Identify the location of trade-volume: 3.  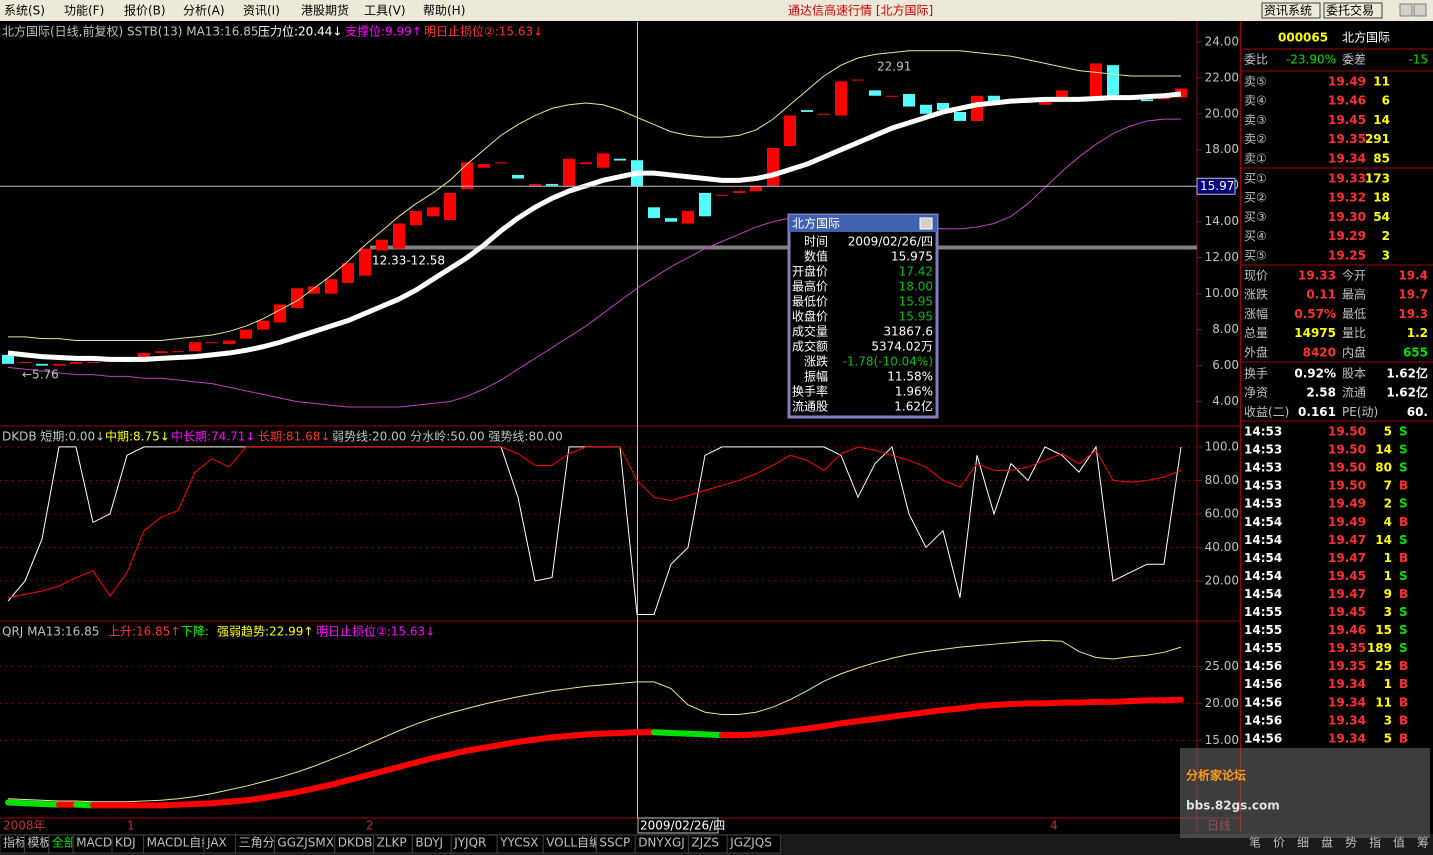
(1388, 612).